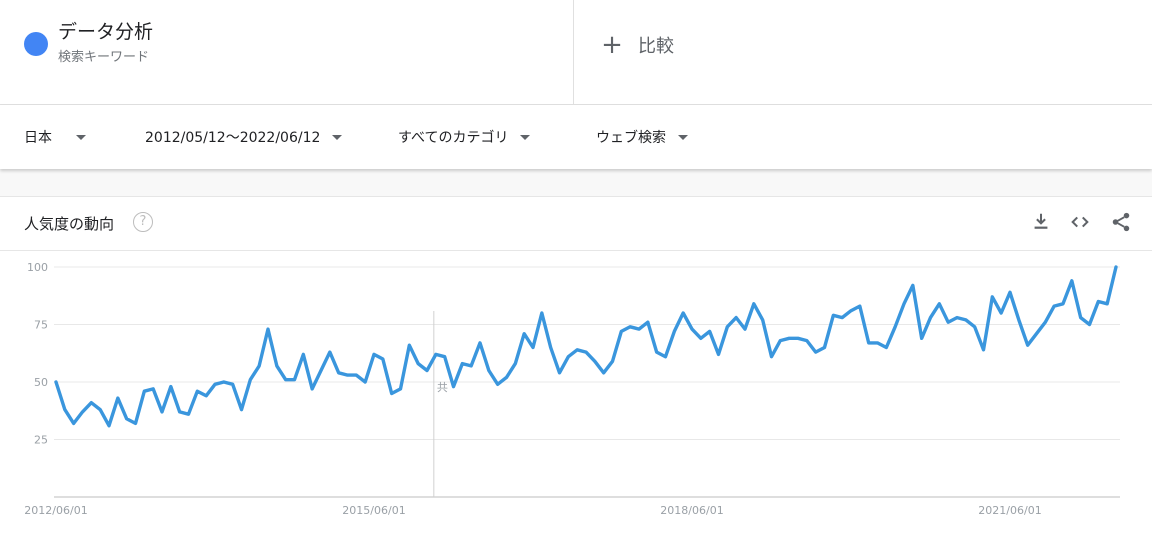  I want to click on card-header: 人気度の動向 ?, so click(576, 224).